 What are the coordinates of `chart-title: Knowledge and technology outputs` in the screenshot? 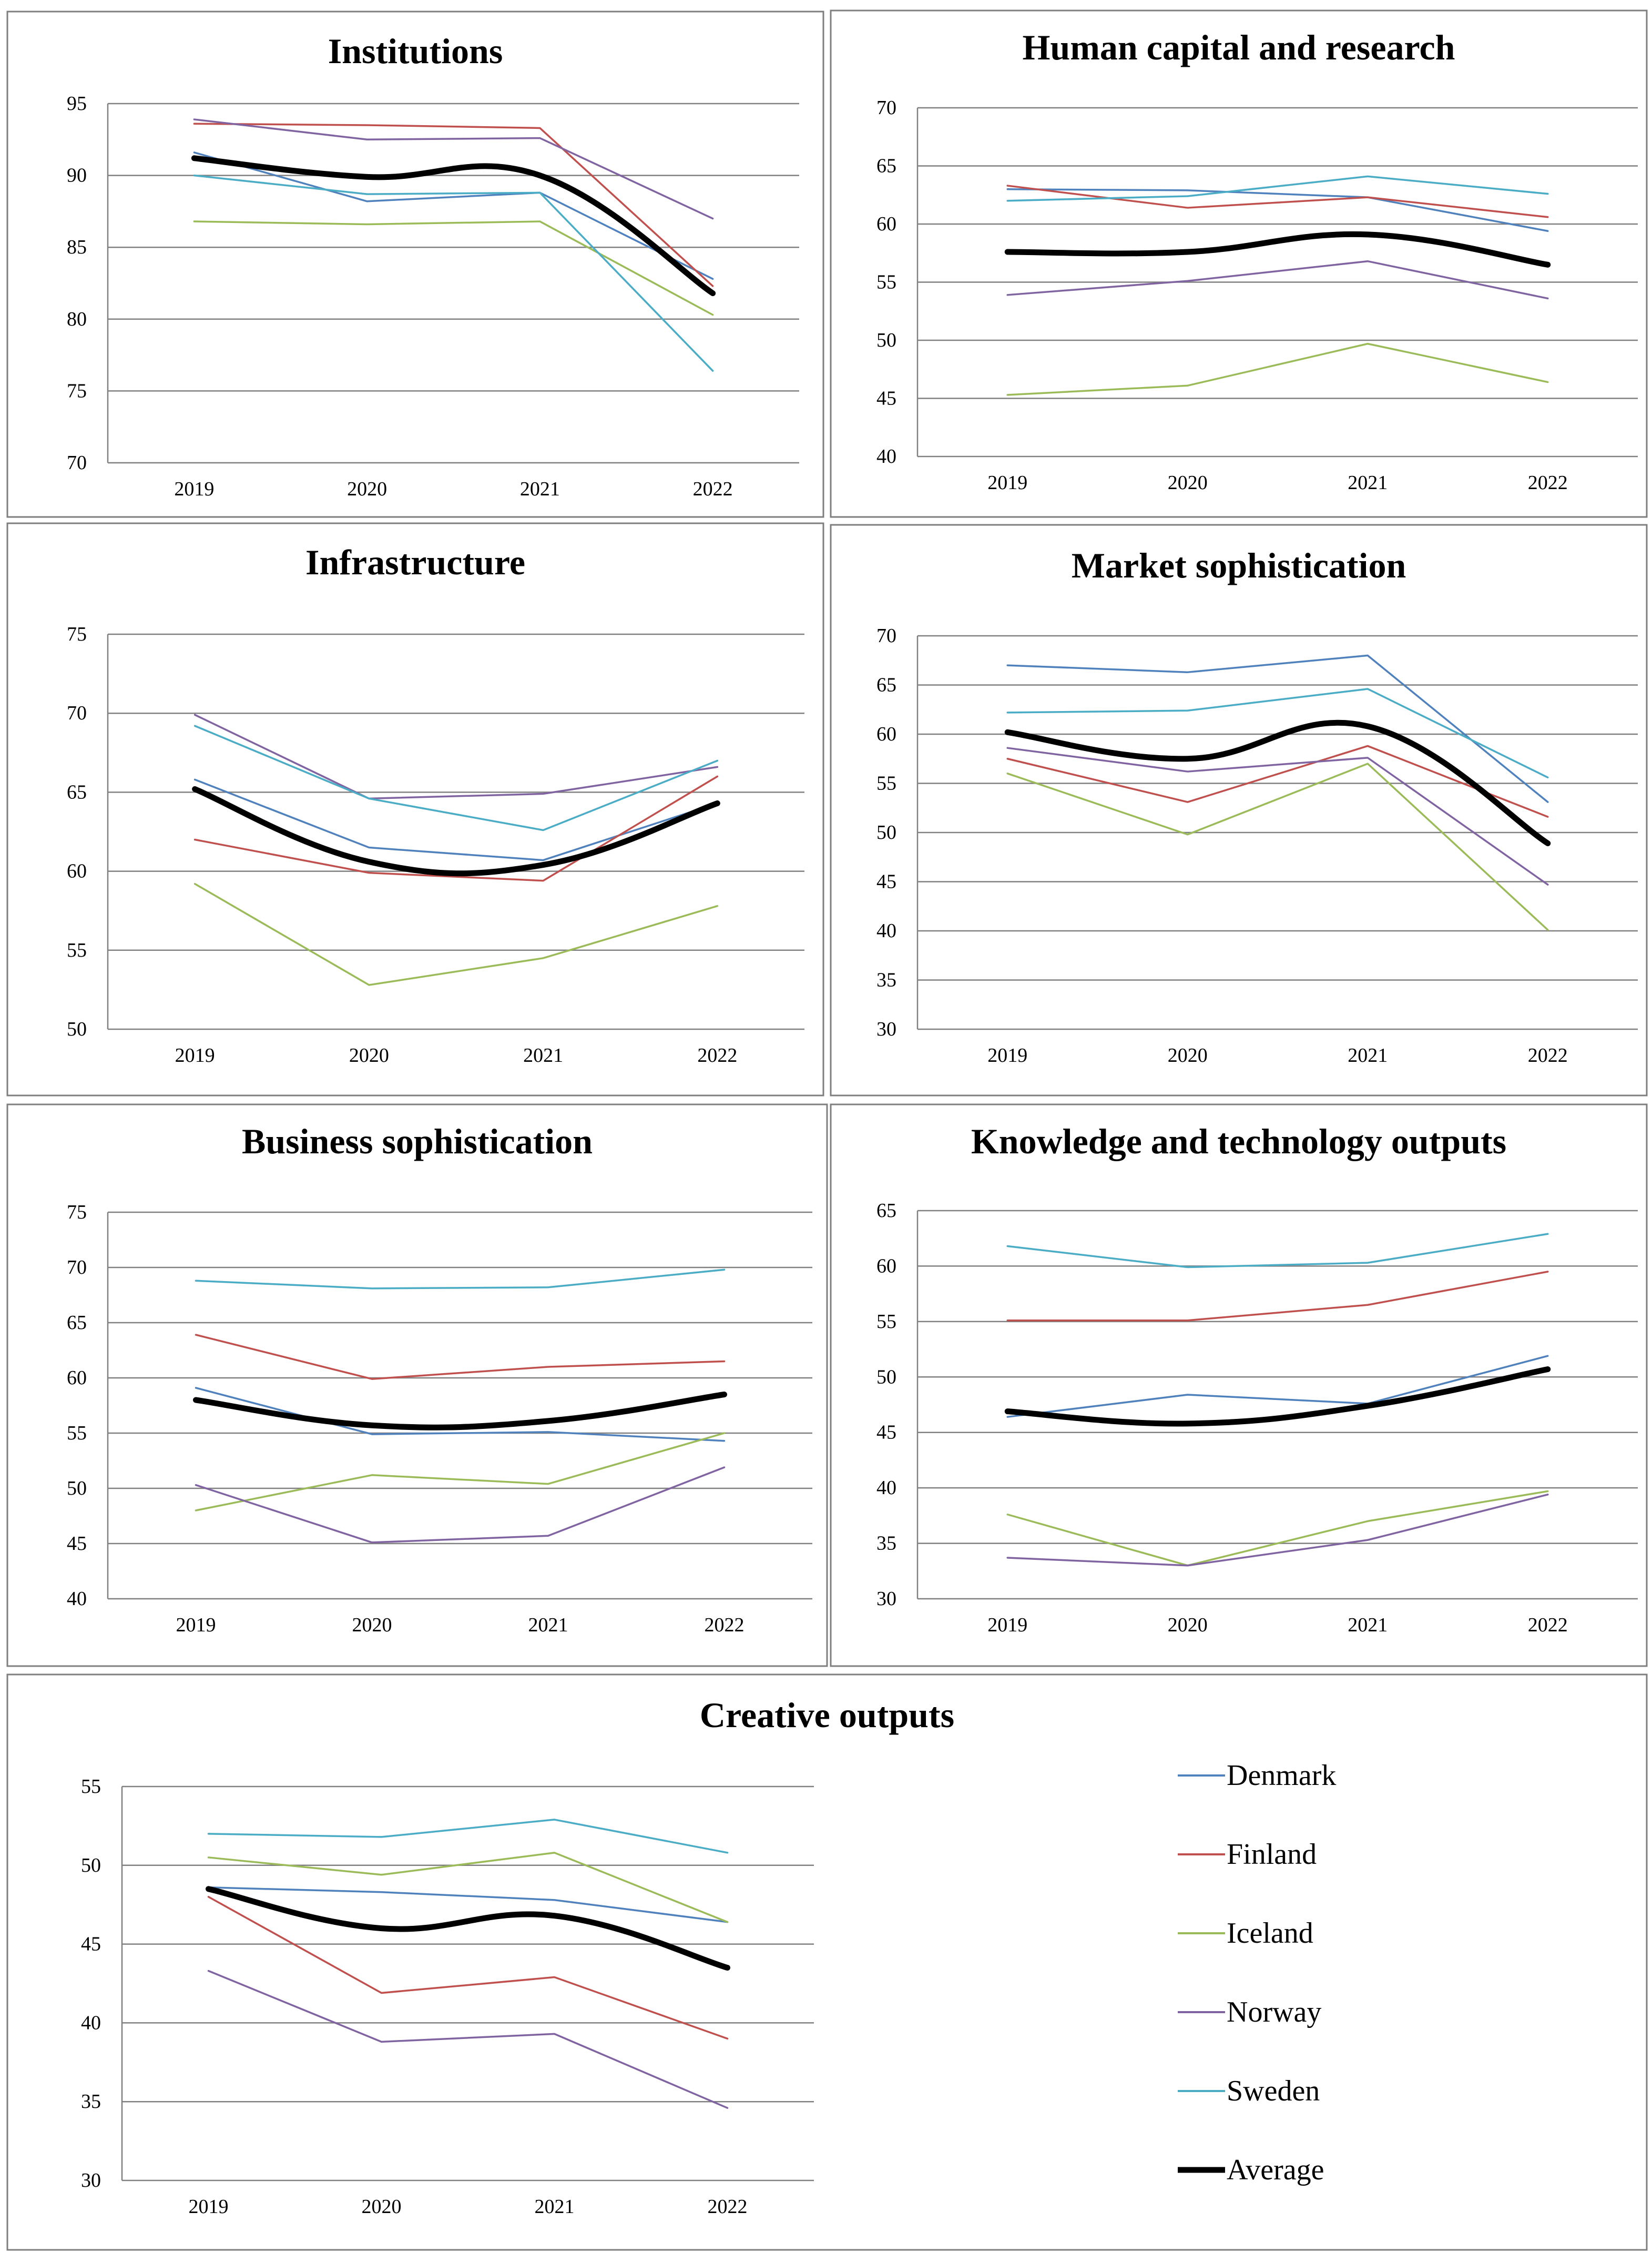 It's located at (1238, 1141).